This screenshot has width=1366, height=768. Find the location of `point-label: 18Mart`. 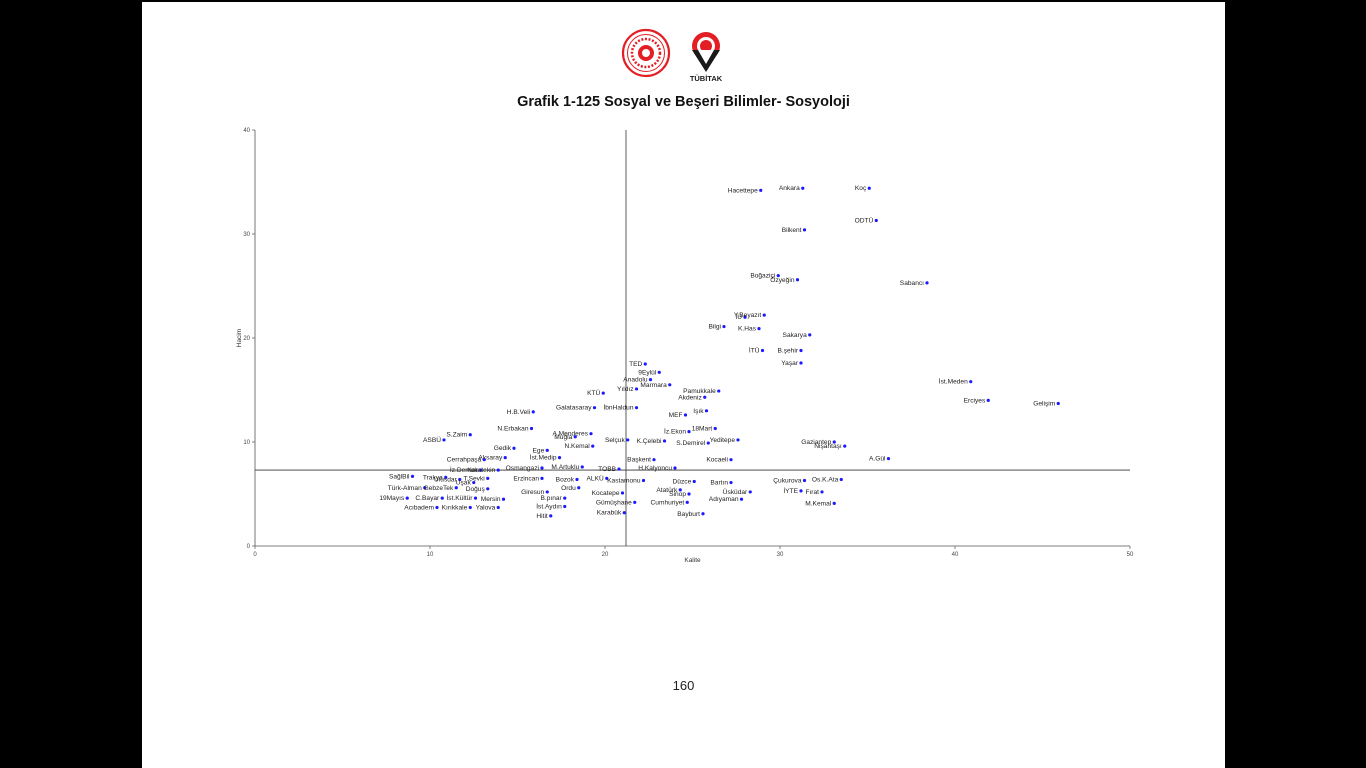

point-label: 18Mart is located at coordinates (702, 428).